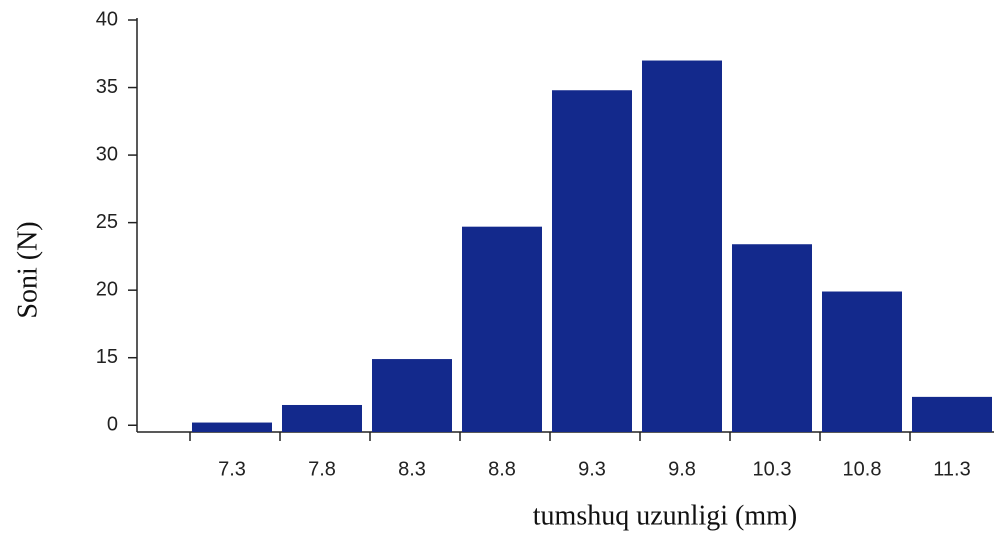 The height and width of the screenshot is (540, 994). What do you see at coordinates (107, 87) in the screenshot?
I see `y-tick-label: 35` at bounding box center [107, 87].